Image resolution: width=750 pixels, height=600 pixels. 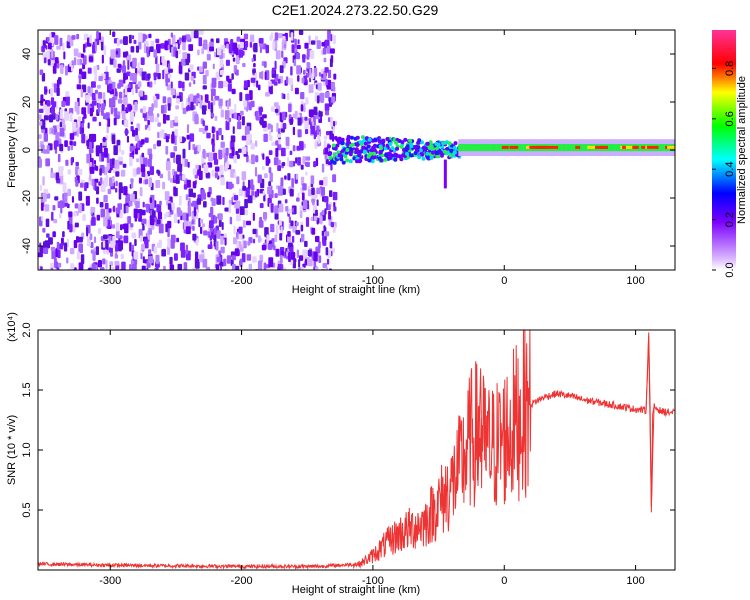 I want to click on tone-peak-cell, so click(x=636, y=147).